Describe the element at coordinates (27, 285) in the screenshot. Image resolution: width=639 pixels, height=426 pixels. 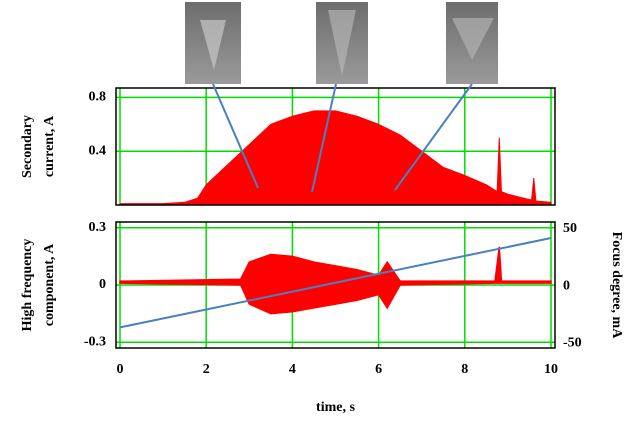
I see `y-axis-label: High frequency` at that location.